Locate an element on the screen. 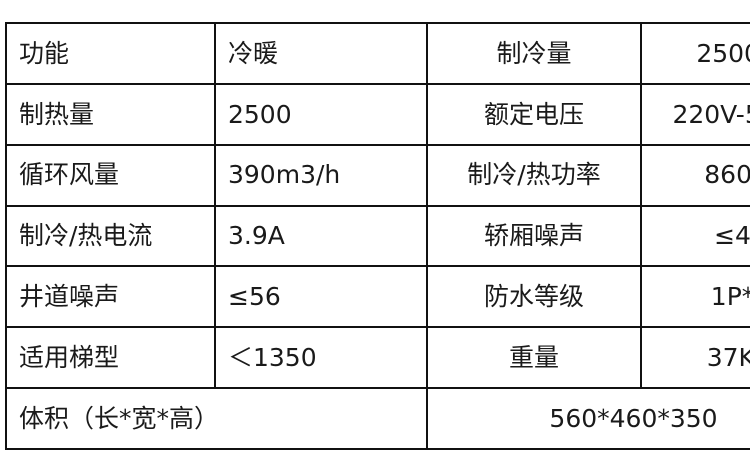 Image resolution: width=750 pixels, height=469 pixels. table-row: 制冷/热电流 3.9A 轿厢噪声 ≤49 is located at coordinates (377, 236).